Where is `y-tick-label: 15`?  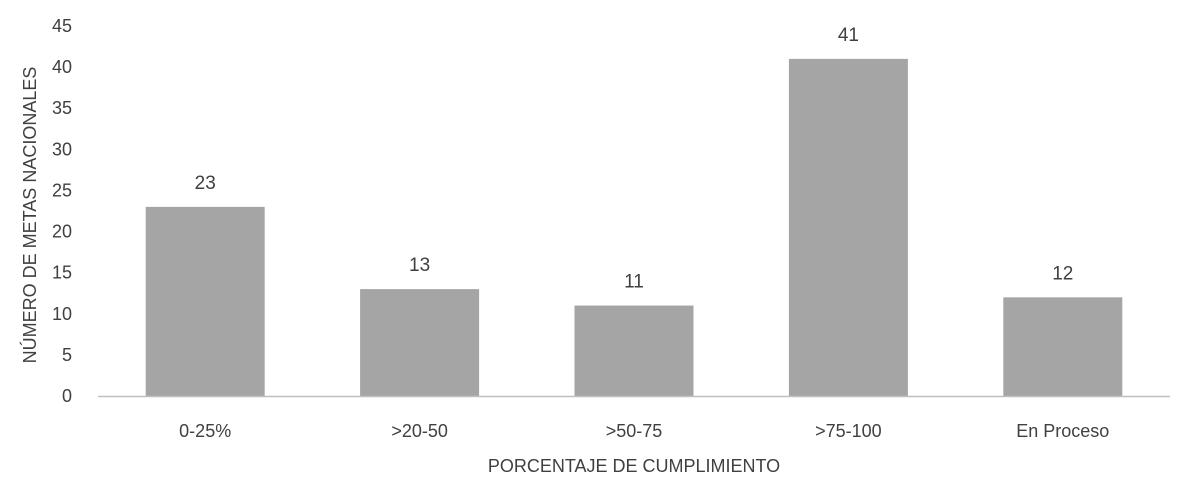
y-tick-label: 15 is located at coordinates (62, 273).